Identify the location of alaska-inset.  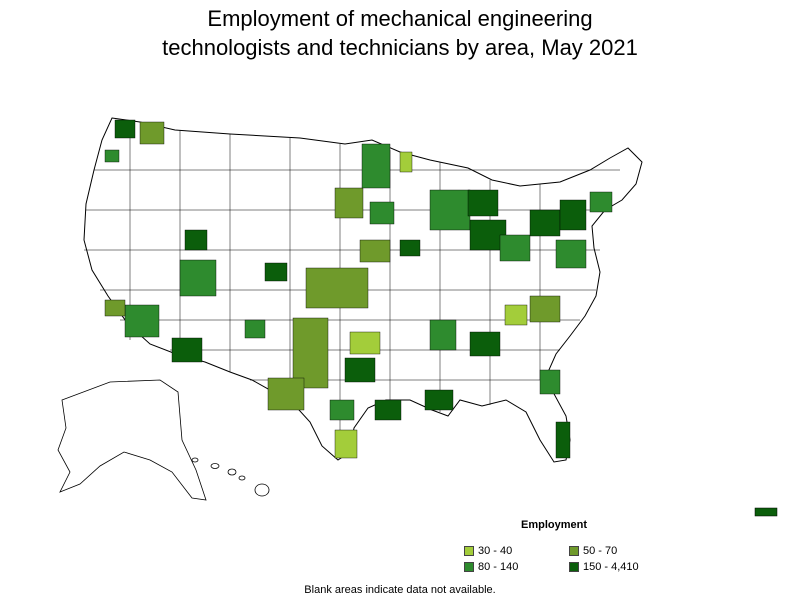
(132, 440).